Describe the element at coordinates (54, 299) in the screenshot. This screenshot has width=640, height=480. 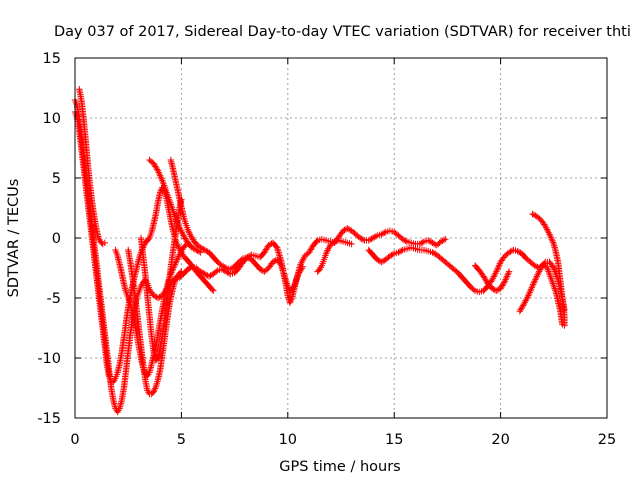
I see `y-tick-label: -5` at that location.